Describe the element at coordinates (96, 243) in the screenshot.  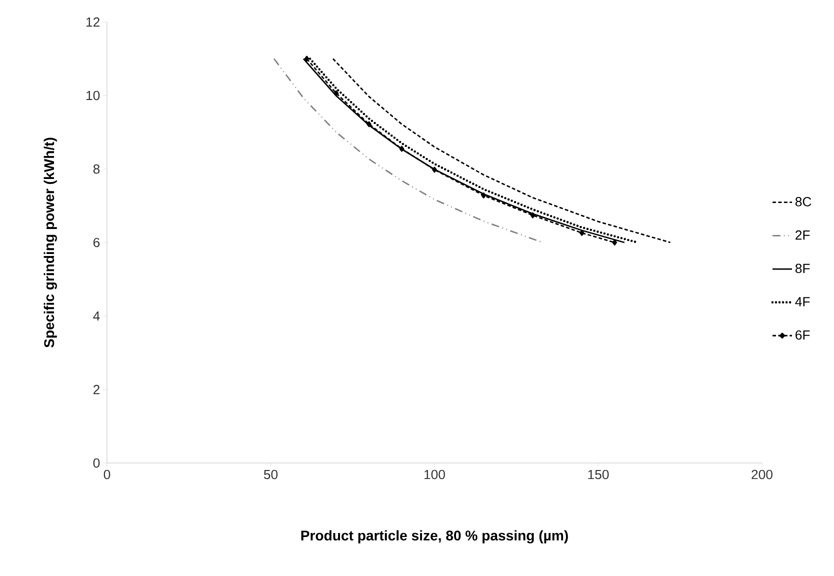
I see `y-tick-label: 6` at that location.